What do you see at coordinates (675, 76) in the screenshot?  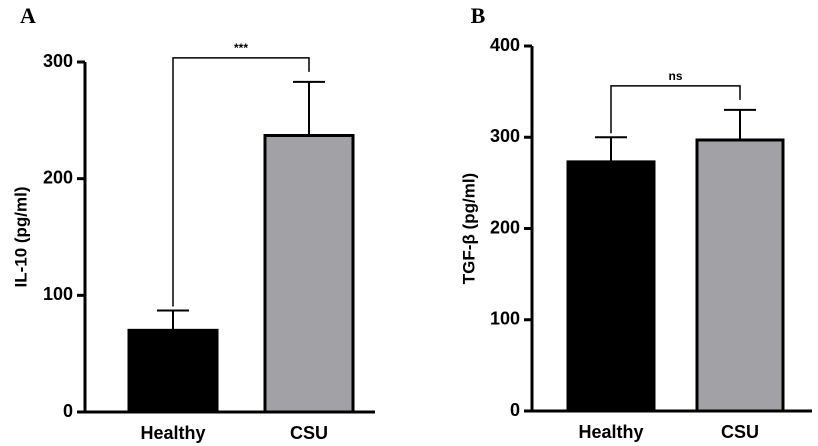 I see `significance-label: ns` at bounding box center [675, 76].